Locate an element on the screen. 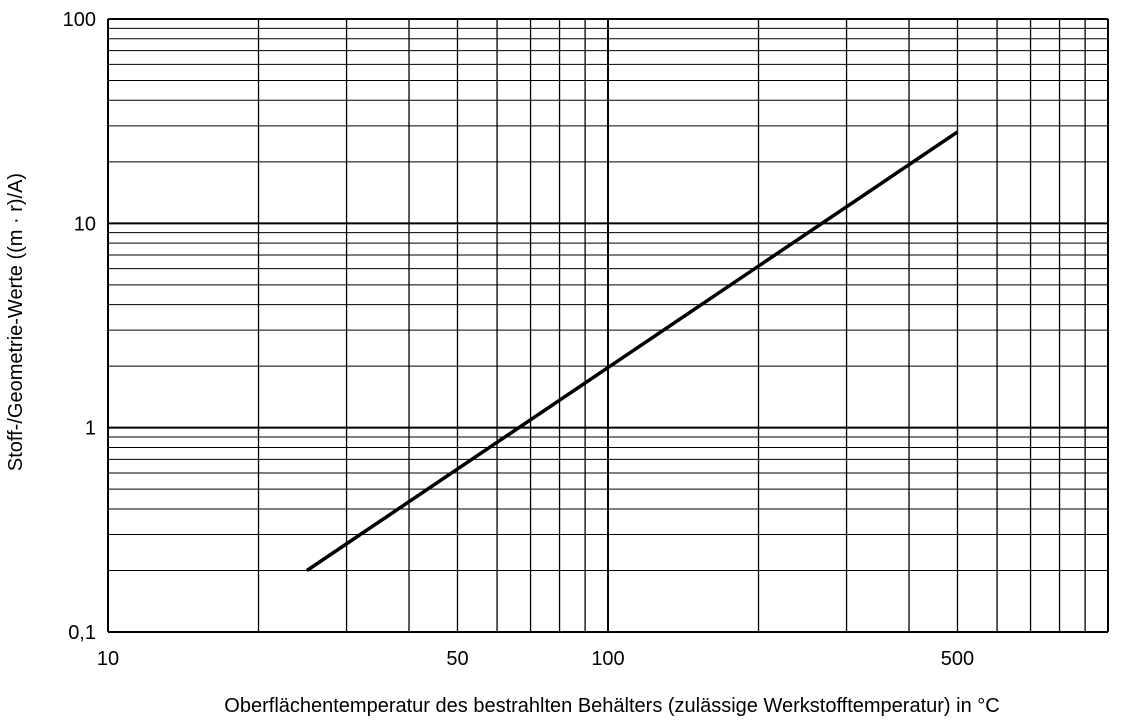 The image size is (1122, 727). x-tick-label-100: 100 is located at coordinates (607, 659).